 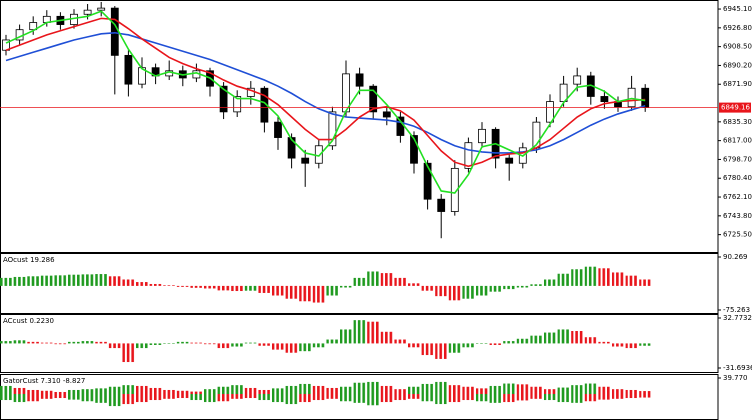 I want to click on y-tick-label: 6762.10, so click(x=737, y=197).